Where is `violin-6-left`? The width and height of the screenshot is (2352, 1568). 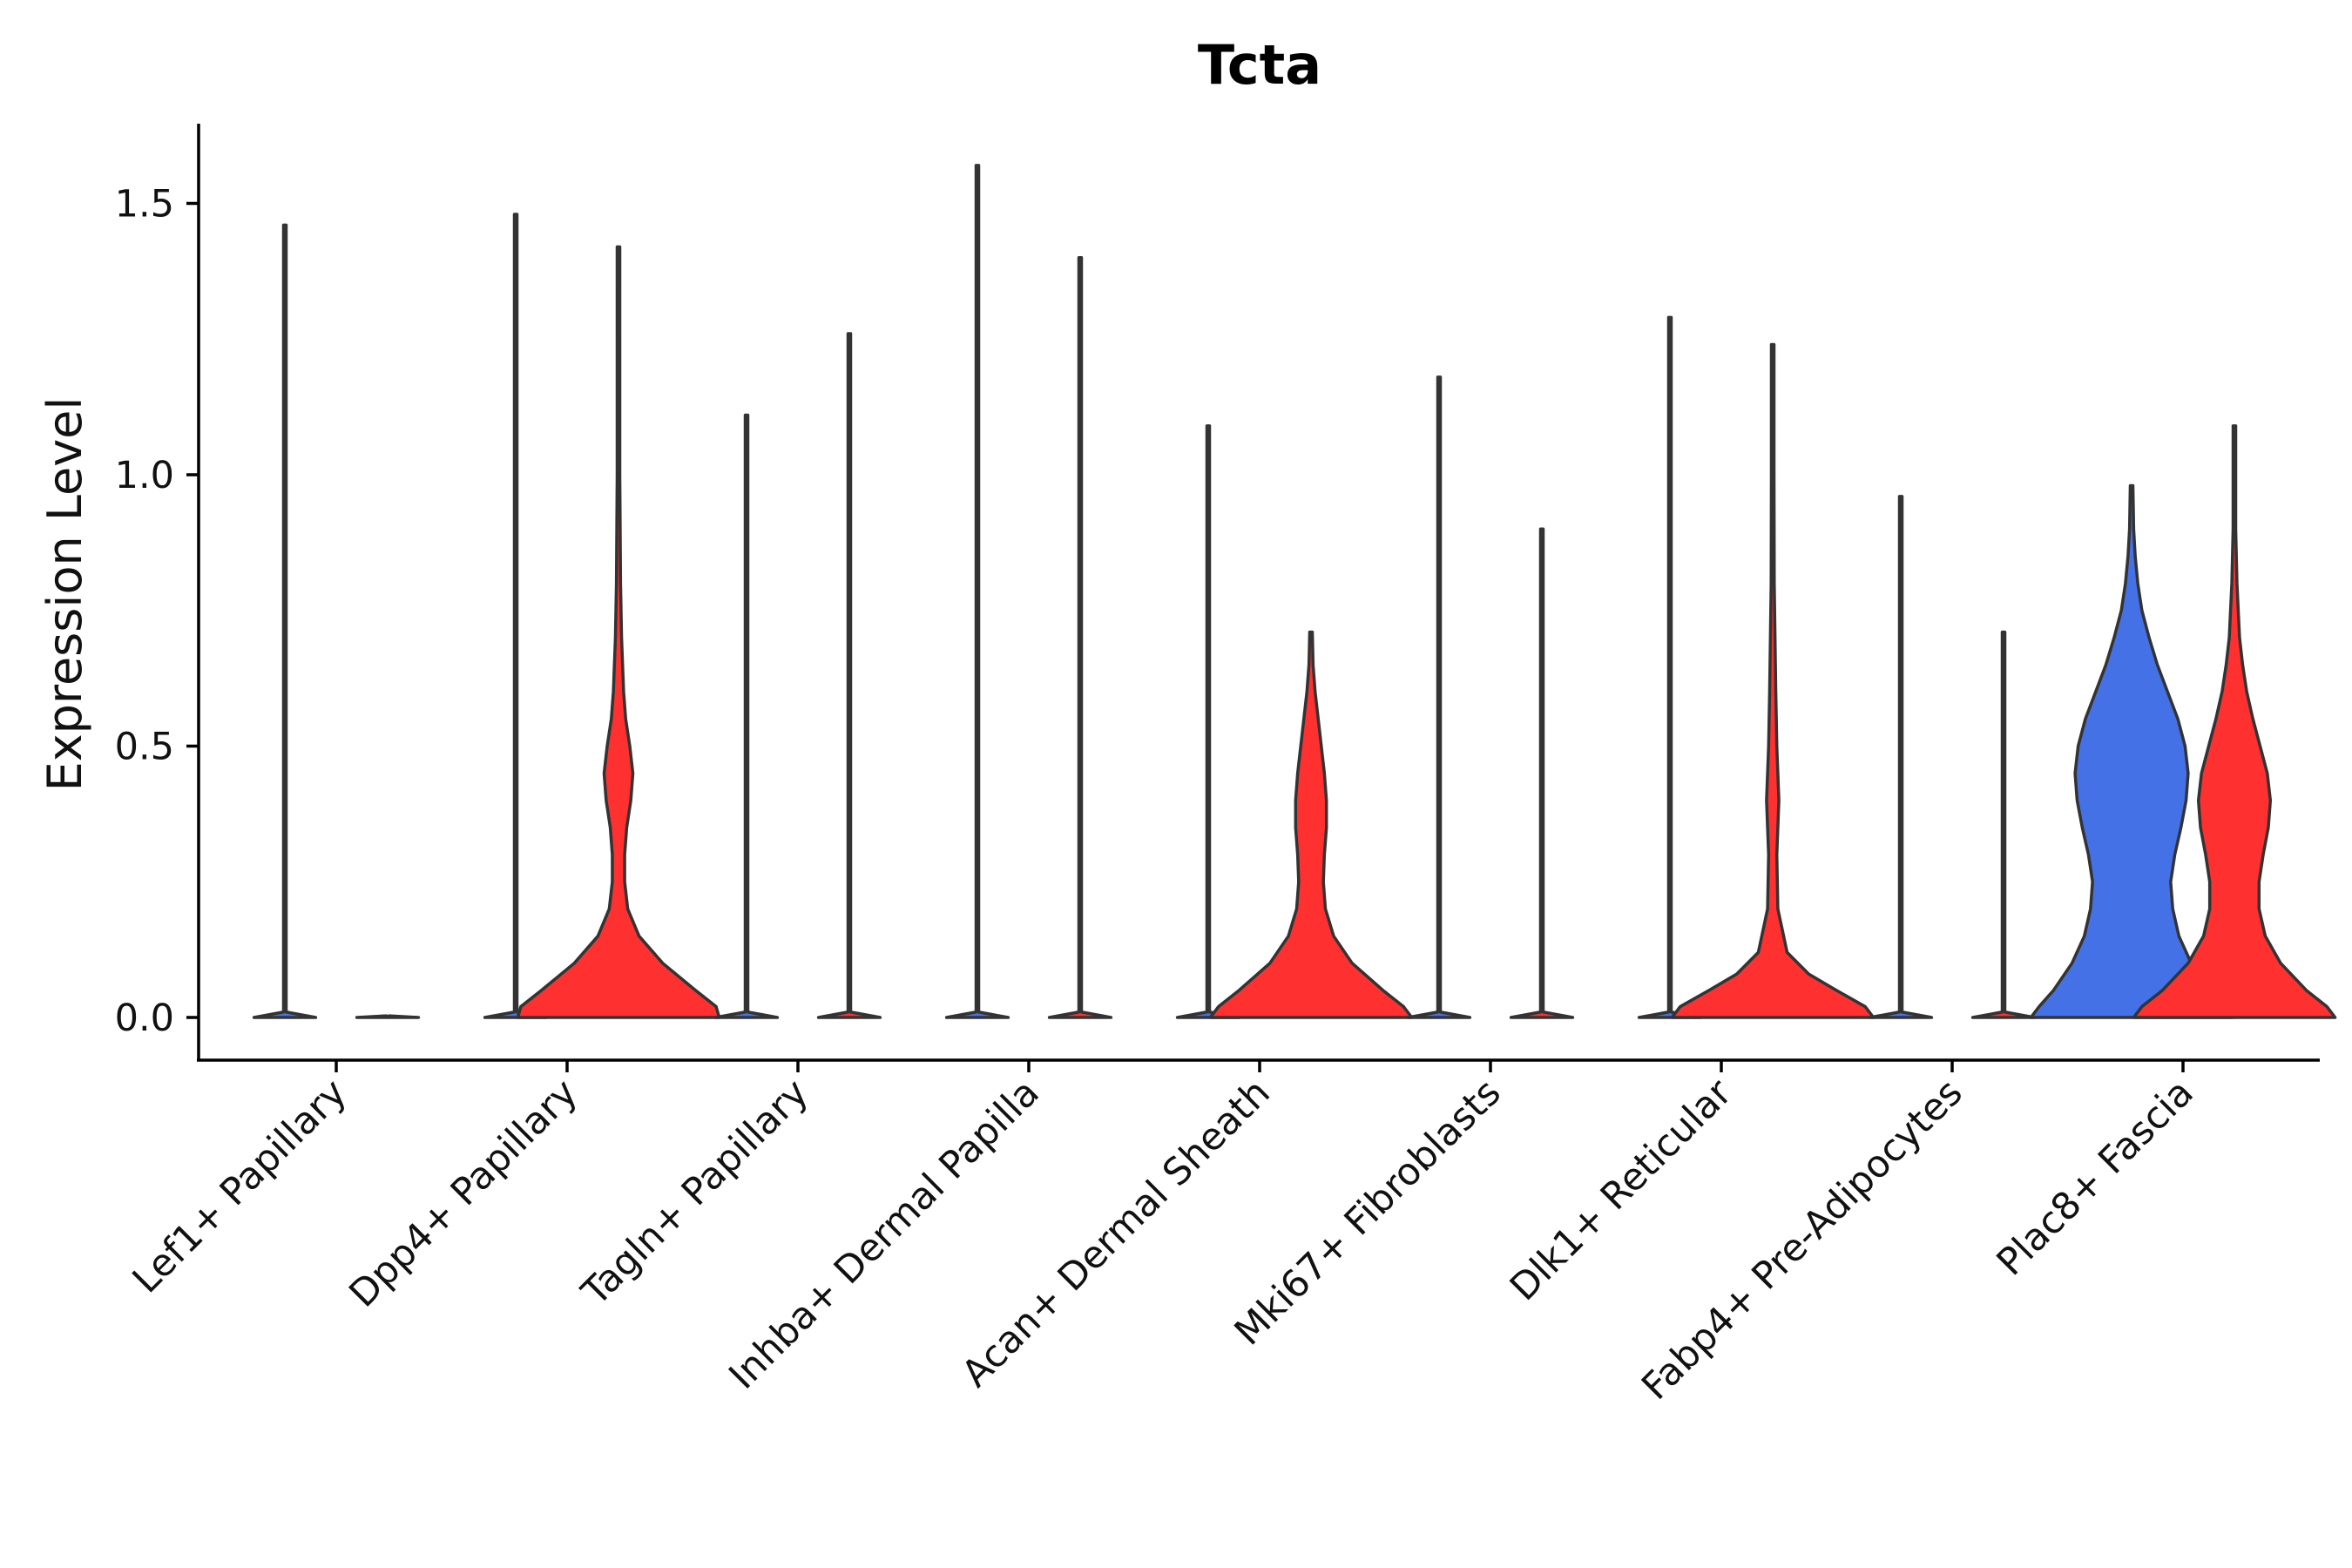 violin-6-left is located at coordinates (1439, 697).